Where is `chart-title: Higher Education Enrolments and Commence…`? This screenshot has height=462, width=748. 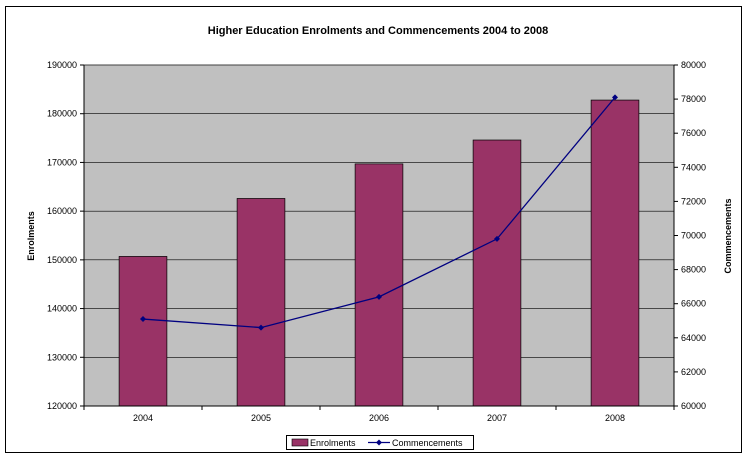 chart-title: Higher Education Enrolments and Commence… is located at coordinates (378, 31).